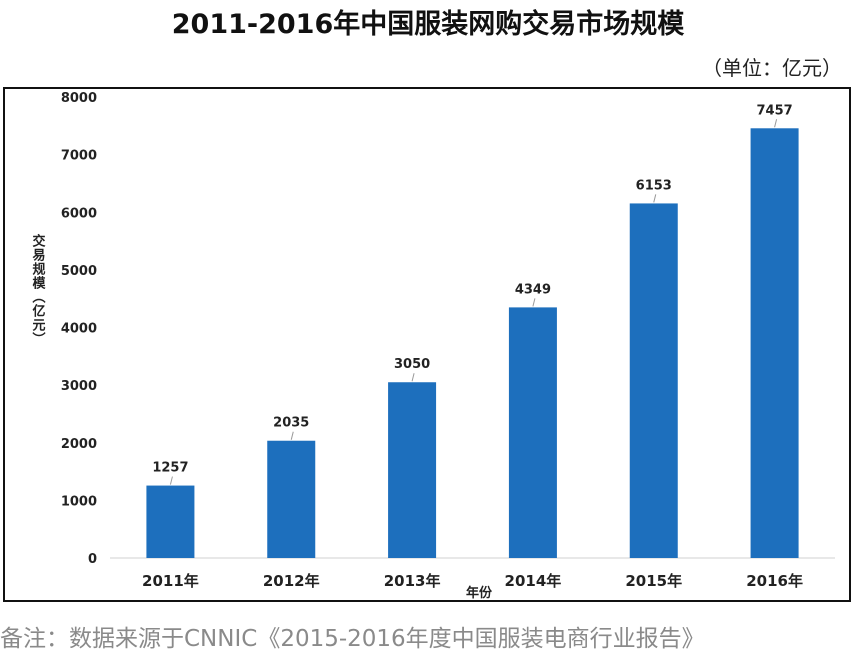 The height and width of the screenshot is (659, 856). Describe the element at coordinates (774, 110) in the screenshot. I see `data-label: 7457` at that location.